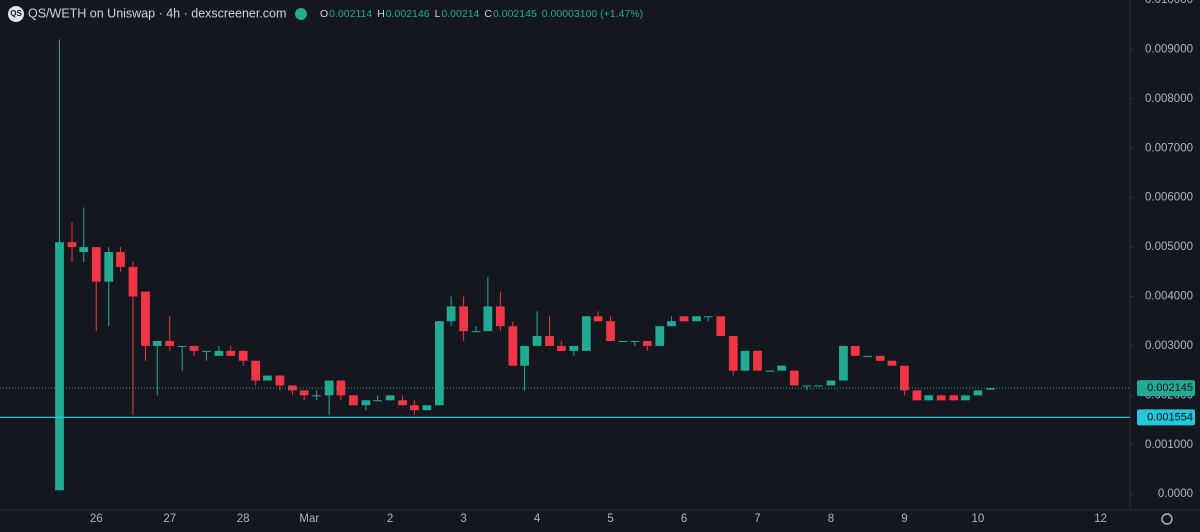  What do you see at coordinates (460, 14) in the screenshot?
I see `ohlc-value: 0.00214` at bounding box center [460, 14].